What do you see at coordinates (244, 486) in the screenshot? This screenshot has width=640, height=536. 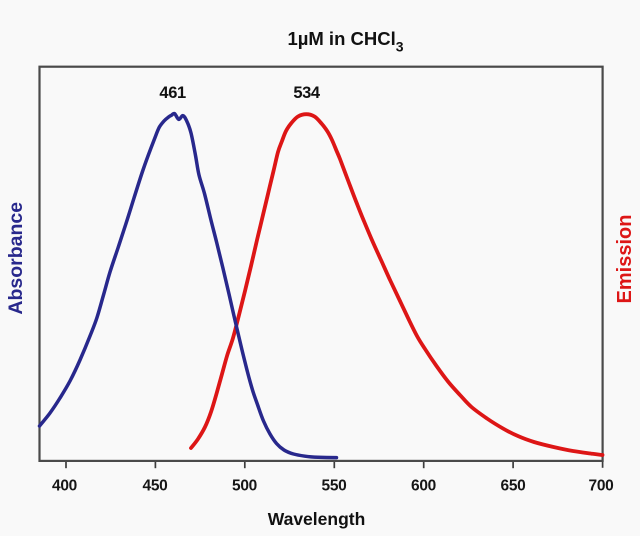 I see `svg-text: 500` at bounding box center [244, 486].